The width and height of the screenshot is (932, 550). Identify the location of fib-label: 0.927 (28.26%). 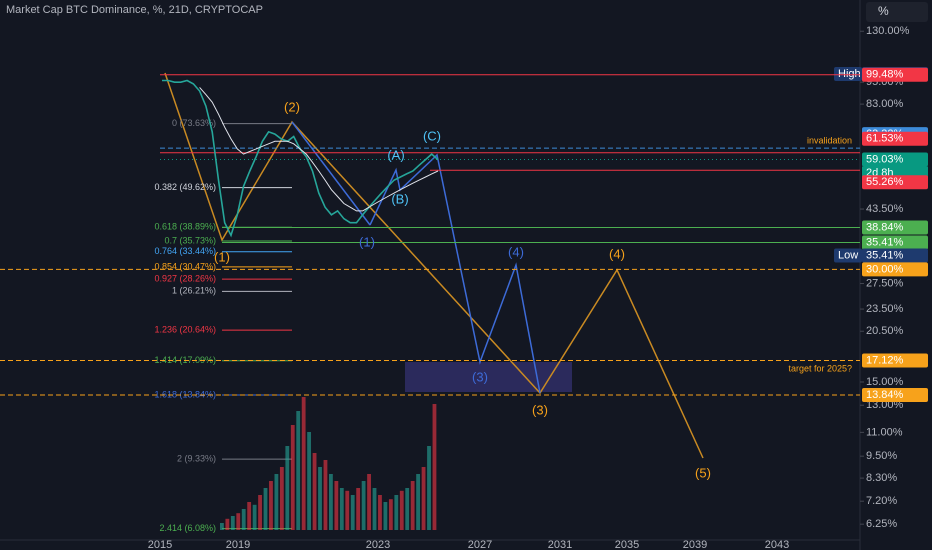
(185, 278).